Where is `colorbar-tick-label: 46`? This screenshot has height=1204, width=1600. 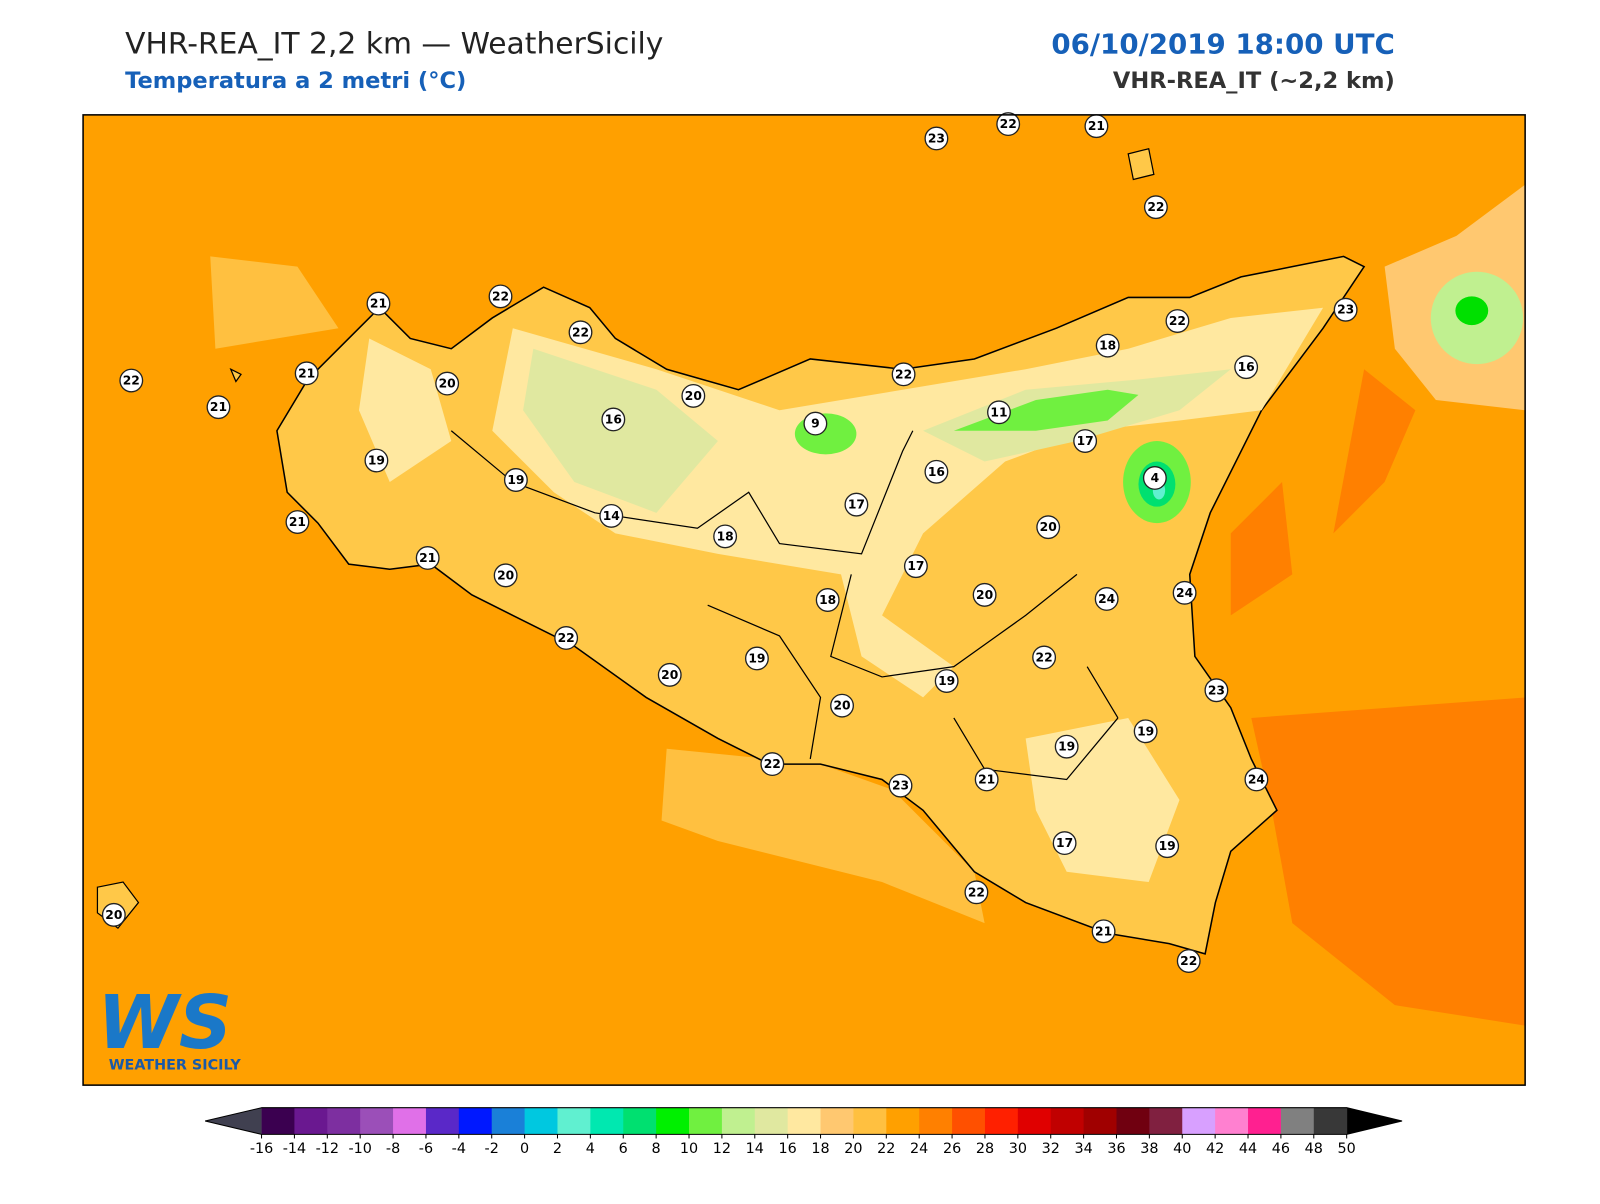 colorbar-tick-label: 46 is located at coordinates (1281, 1149).